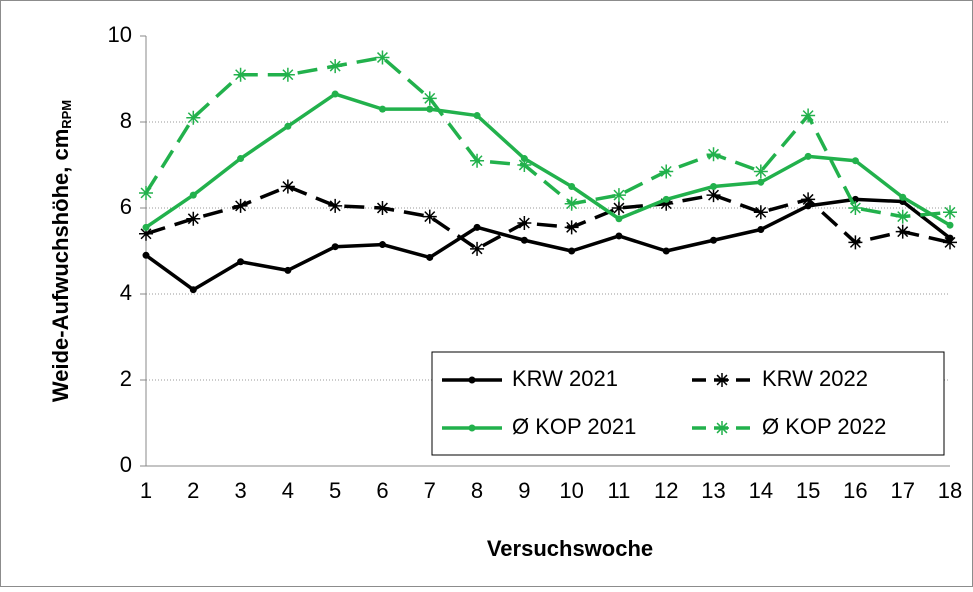 The height and width of the screenshot is (592, 973). Describe the element at coordinates (808, 490) in the screenshot. I see `x-tick-label: 15` at that location.